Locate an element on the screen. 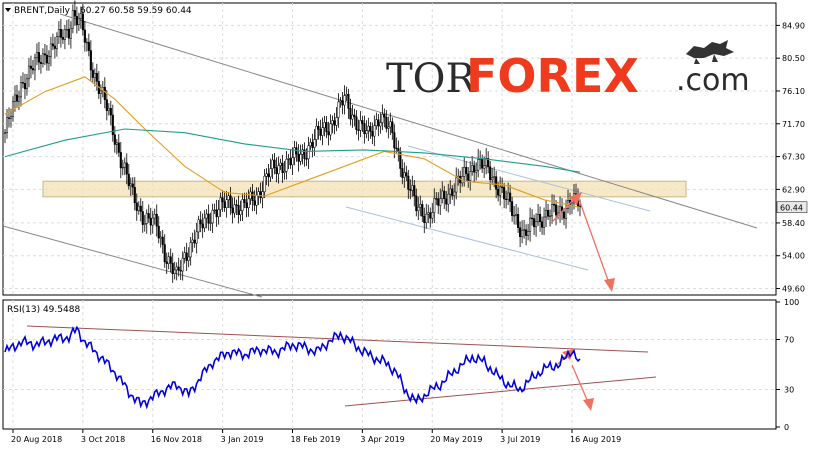 The height and width of the screenshot is (450, 815). rsi-arrow-up-icon is located at coordinates (568, 354).